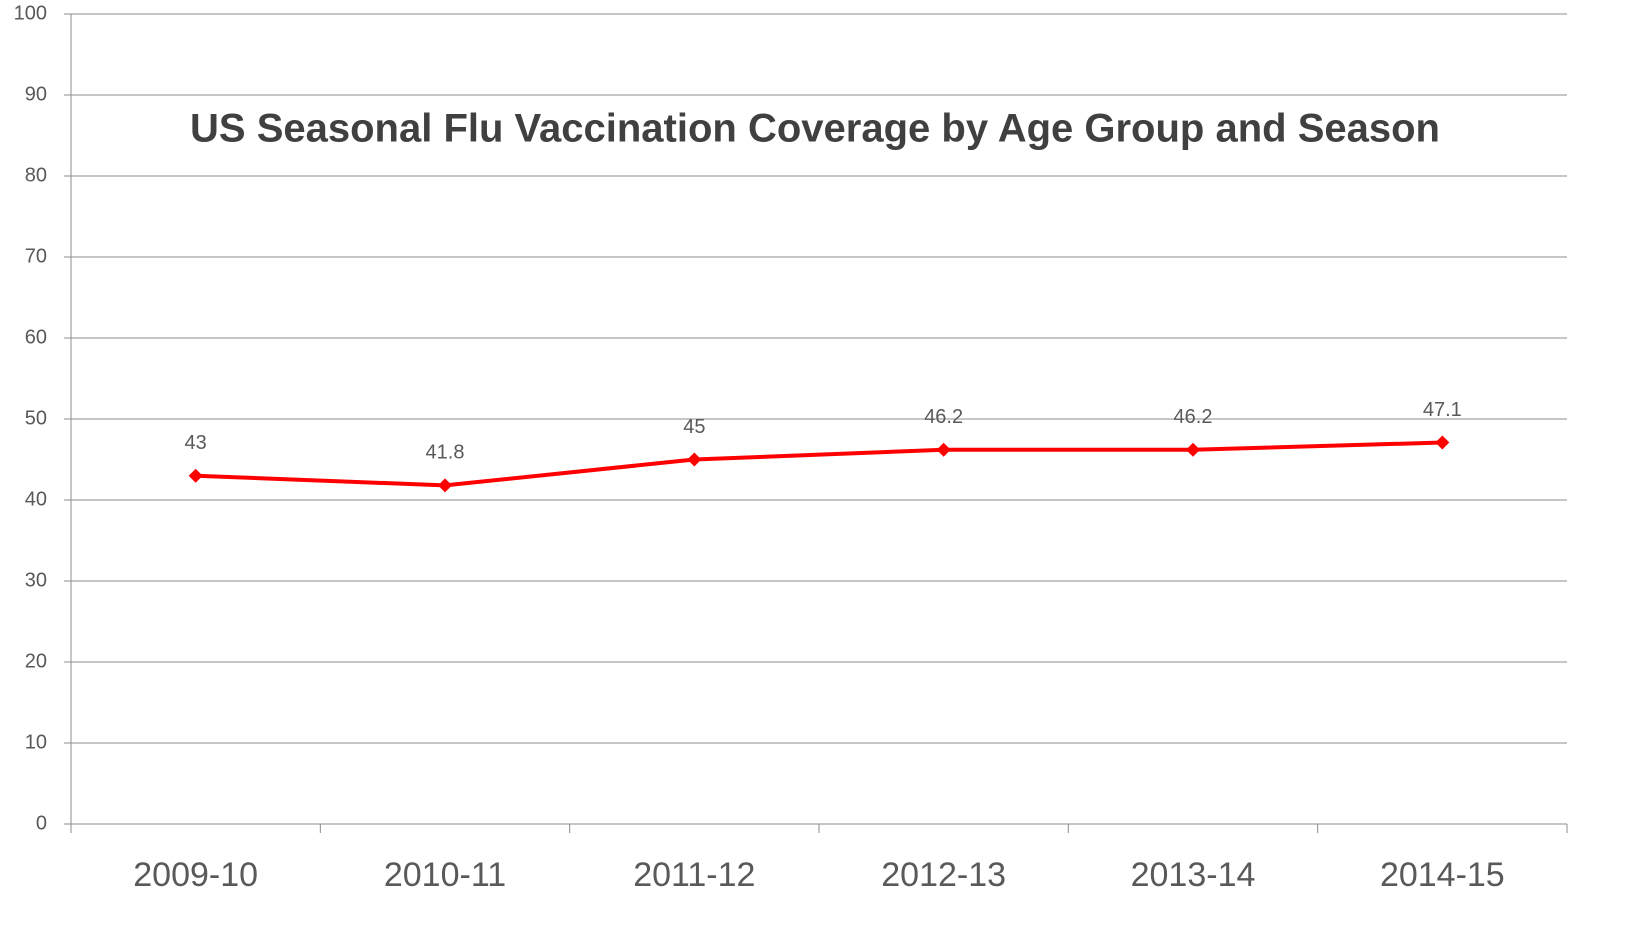 This screenshot has height=929, width=1632. What do you see at coordinates (36, 256) in the screenshot?
I see `y-tick-label: 70` at bounding box center [36, 256].